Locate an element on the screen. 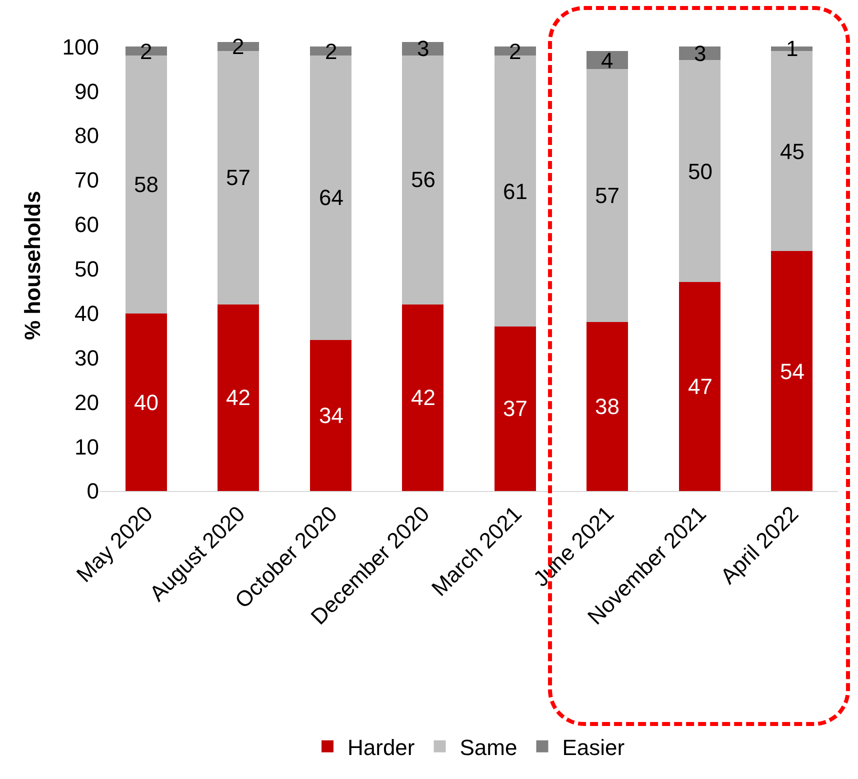  data-label: 38 is located at coordinates (607, 406).